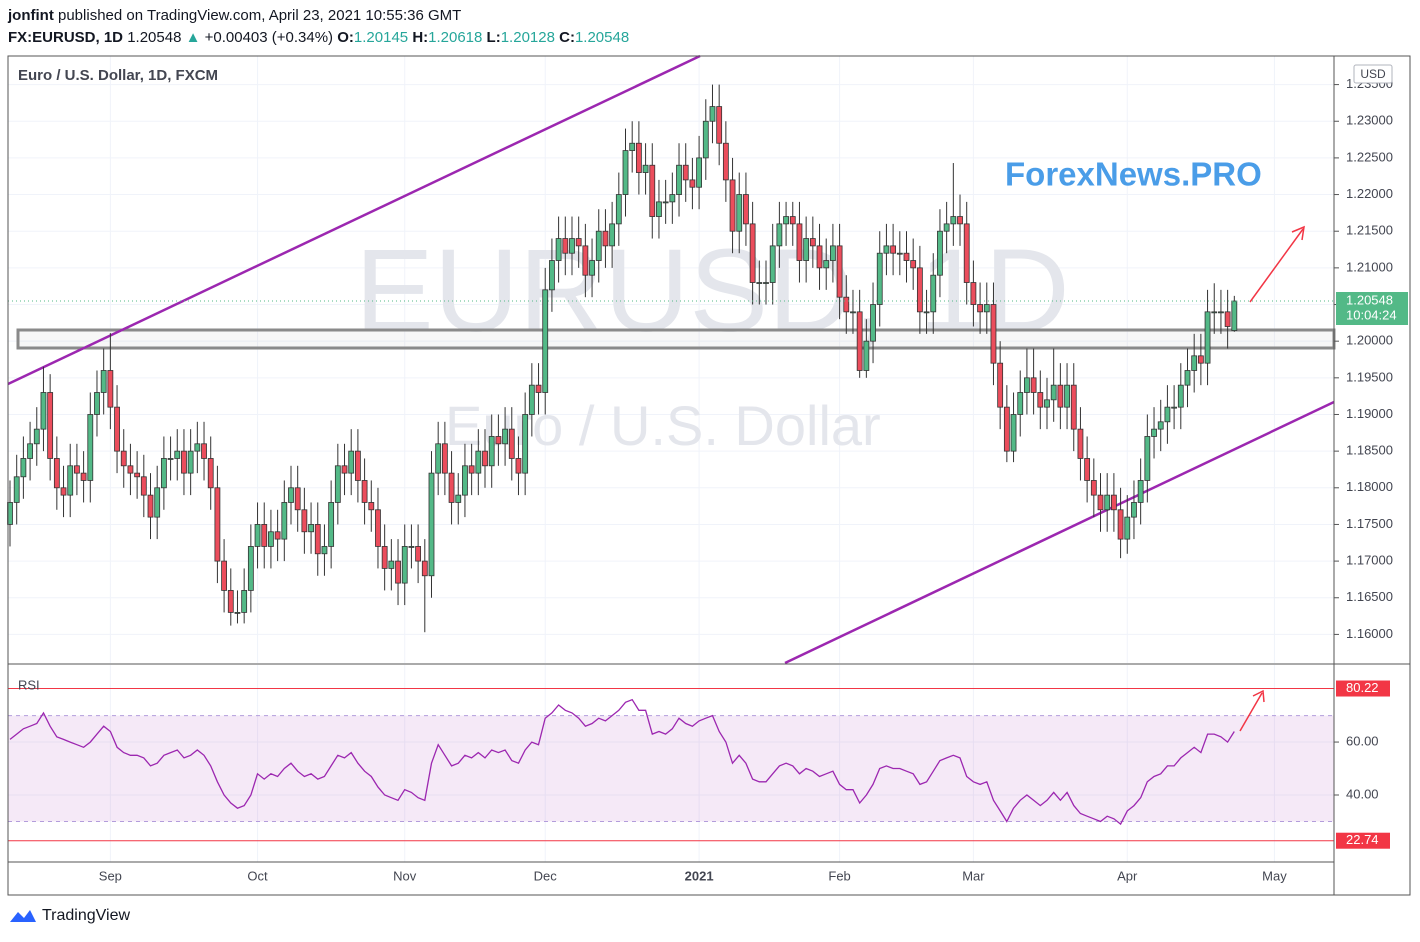 This screenshot has height=942, width=1420. Describe the element at coordinates (602, 37) in the screenshot. I see `ohlc-value: 1.20548` at that location.